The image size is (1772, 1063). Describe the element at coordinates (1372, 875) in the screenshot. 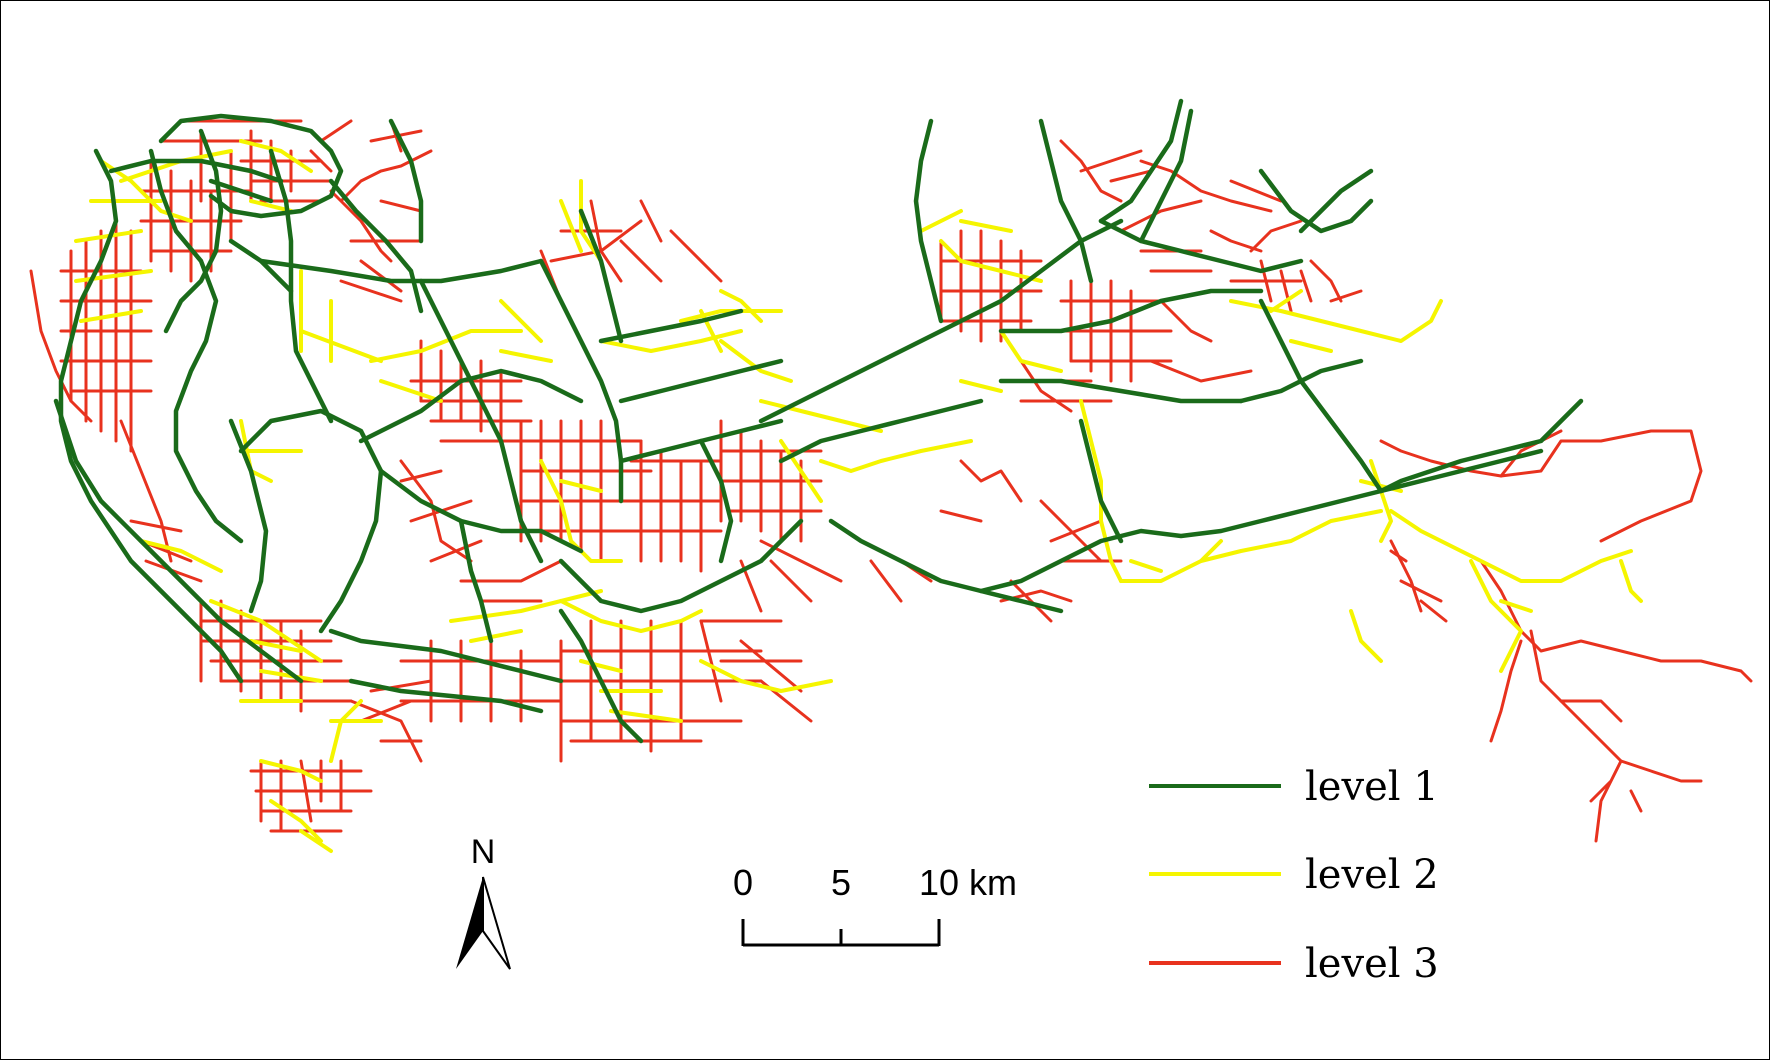

I see `legend-label-level-2: level 2` at that location.